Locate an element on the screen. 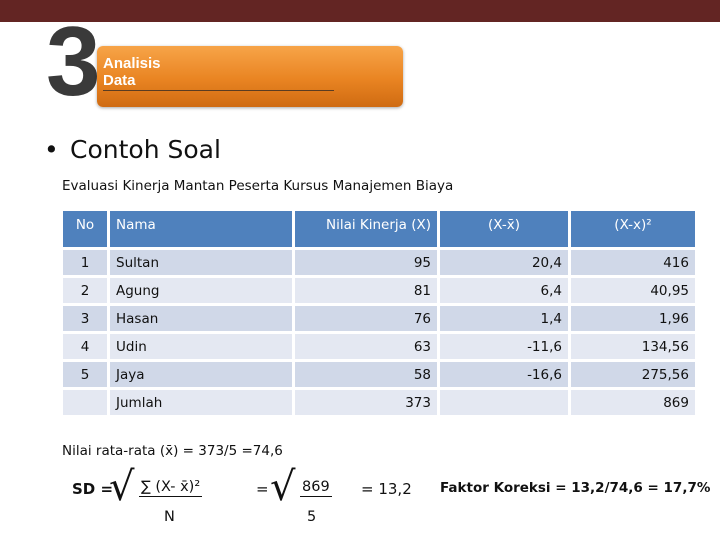 This screenshot has height=540, width=720. mean-text: Nilai rata-rata (x̄) = 373/5 =74,6 is located at coordinates (172, 451).